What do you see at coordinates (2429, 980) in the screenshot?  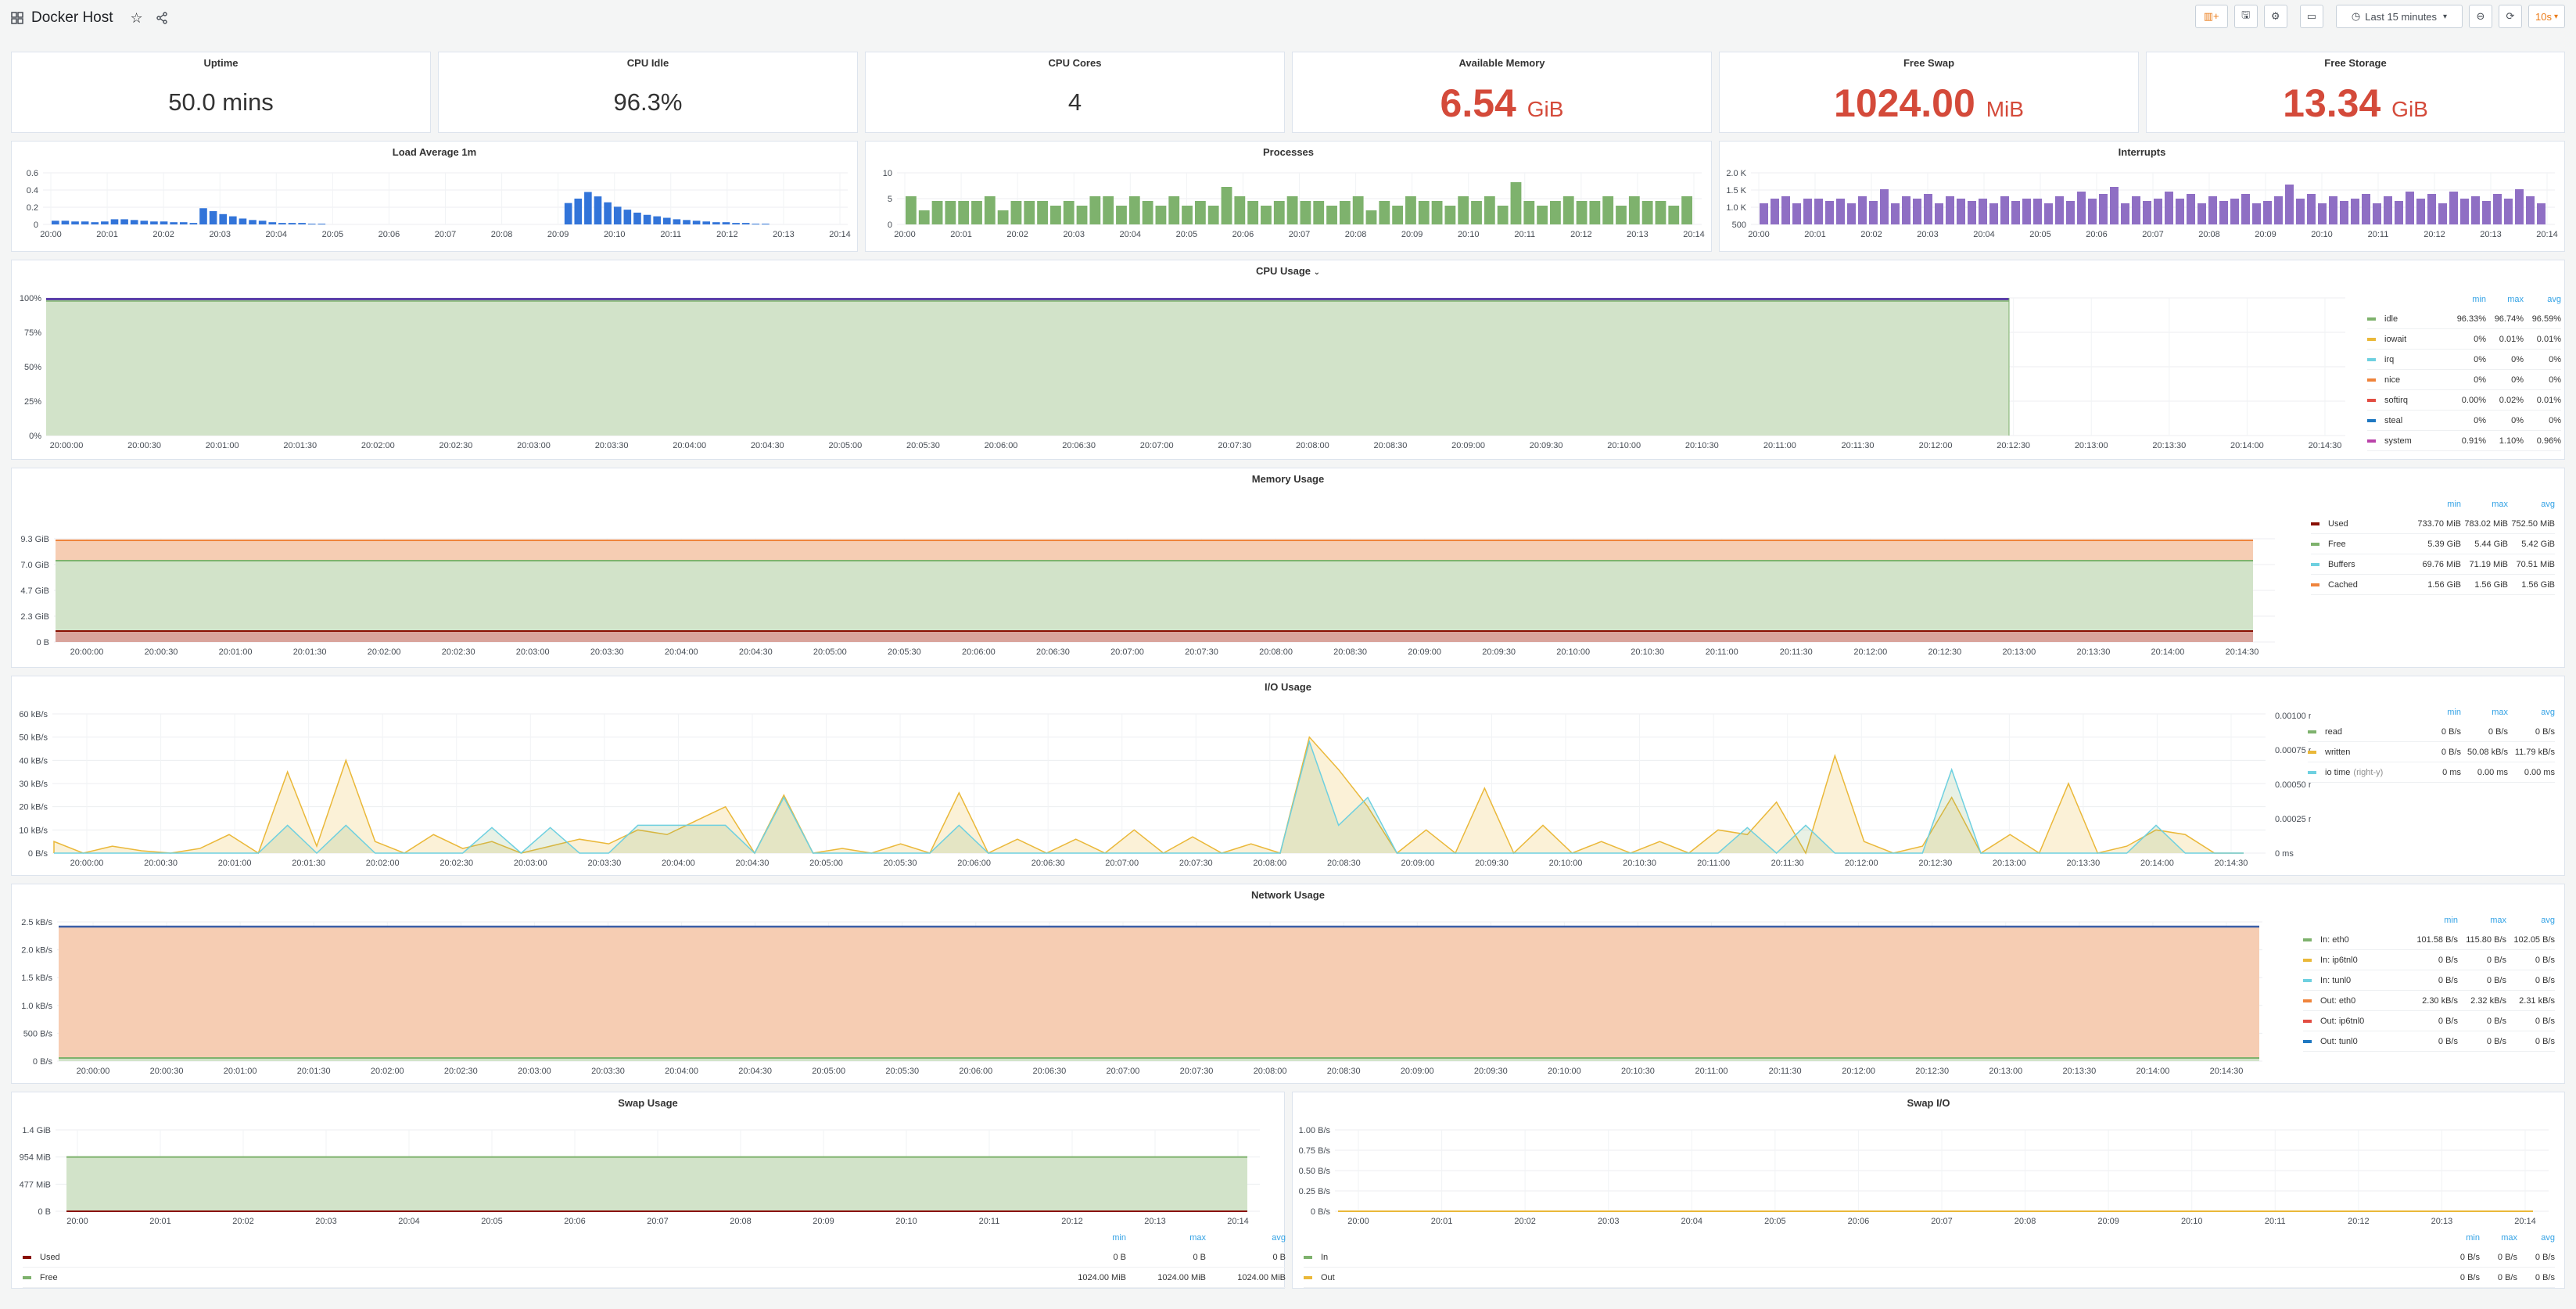 I see `legend-item-in-tunl0: In: tunl0 0 B/s 0 B/s 0 B/s` at bounding box center [2429, 980].